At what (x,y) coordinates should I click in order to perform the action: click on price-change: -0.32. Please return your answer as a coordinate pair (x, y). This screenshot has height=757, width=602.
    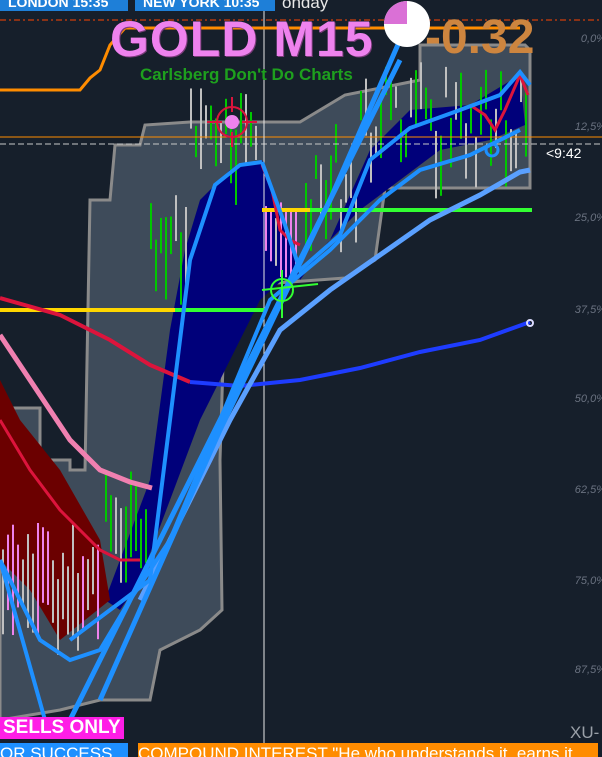
    Looking at the image, I should click on (480, 37).